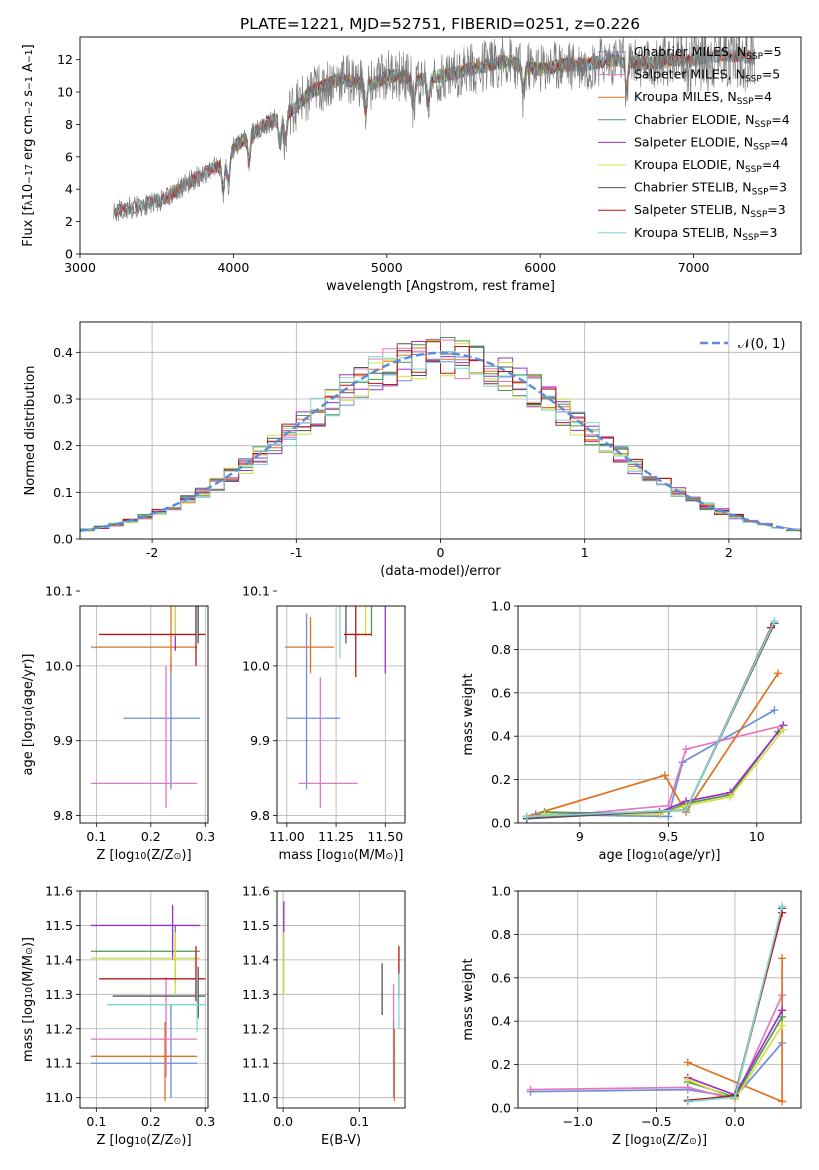 The width and height of the screenshot is (819, 1170). What do you see at coordinates (694, 267) in the screenshot?
I see `x-tick-label: 7000` at bounding box center [694, 267].